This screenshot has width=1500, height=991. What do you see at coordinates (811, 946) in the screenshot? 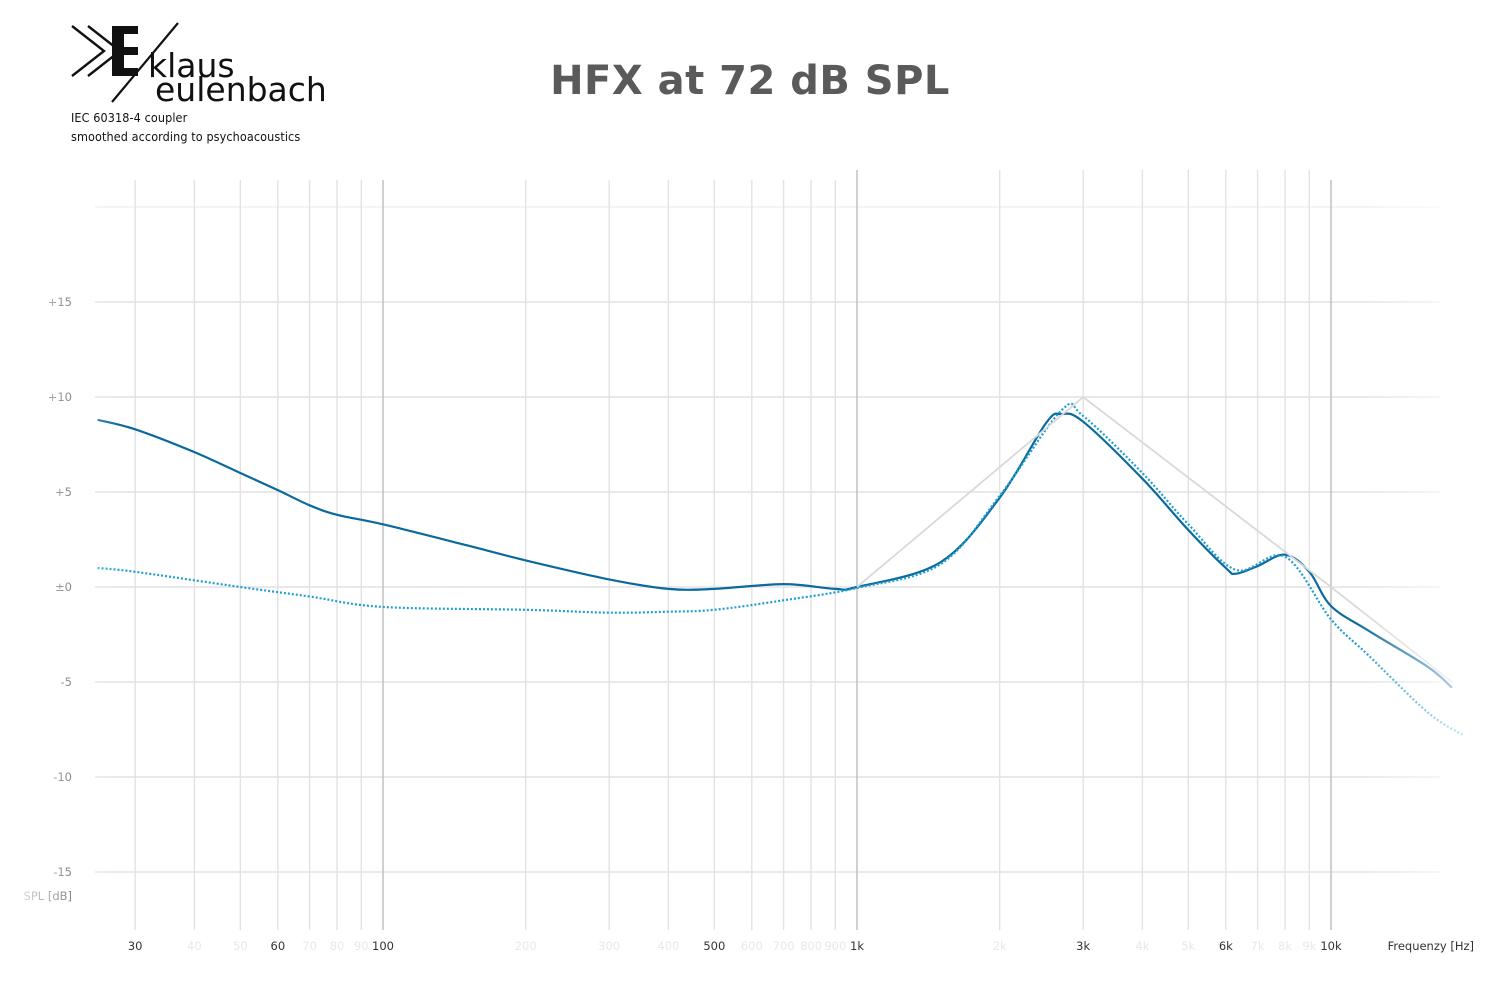
I see `x-minor-tick-label: 800` at bounding box center [811, 946].